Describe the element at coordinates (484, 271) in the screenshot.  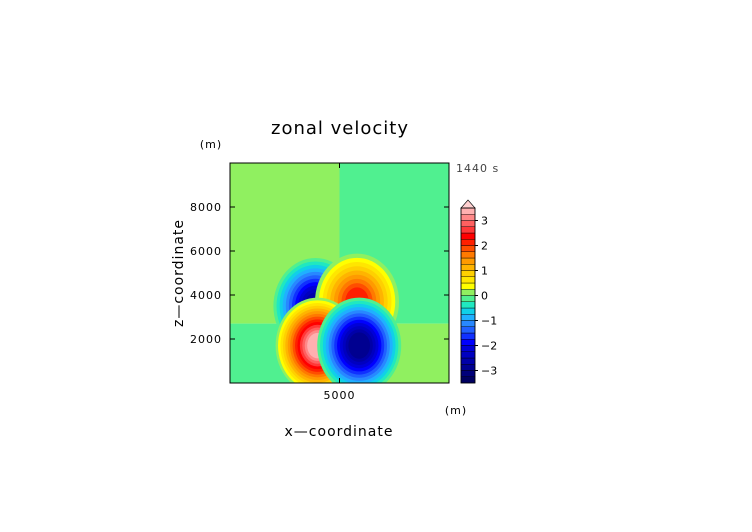
I see `colorbar-tick-label: 1` at that location.